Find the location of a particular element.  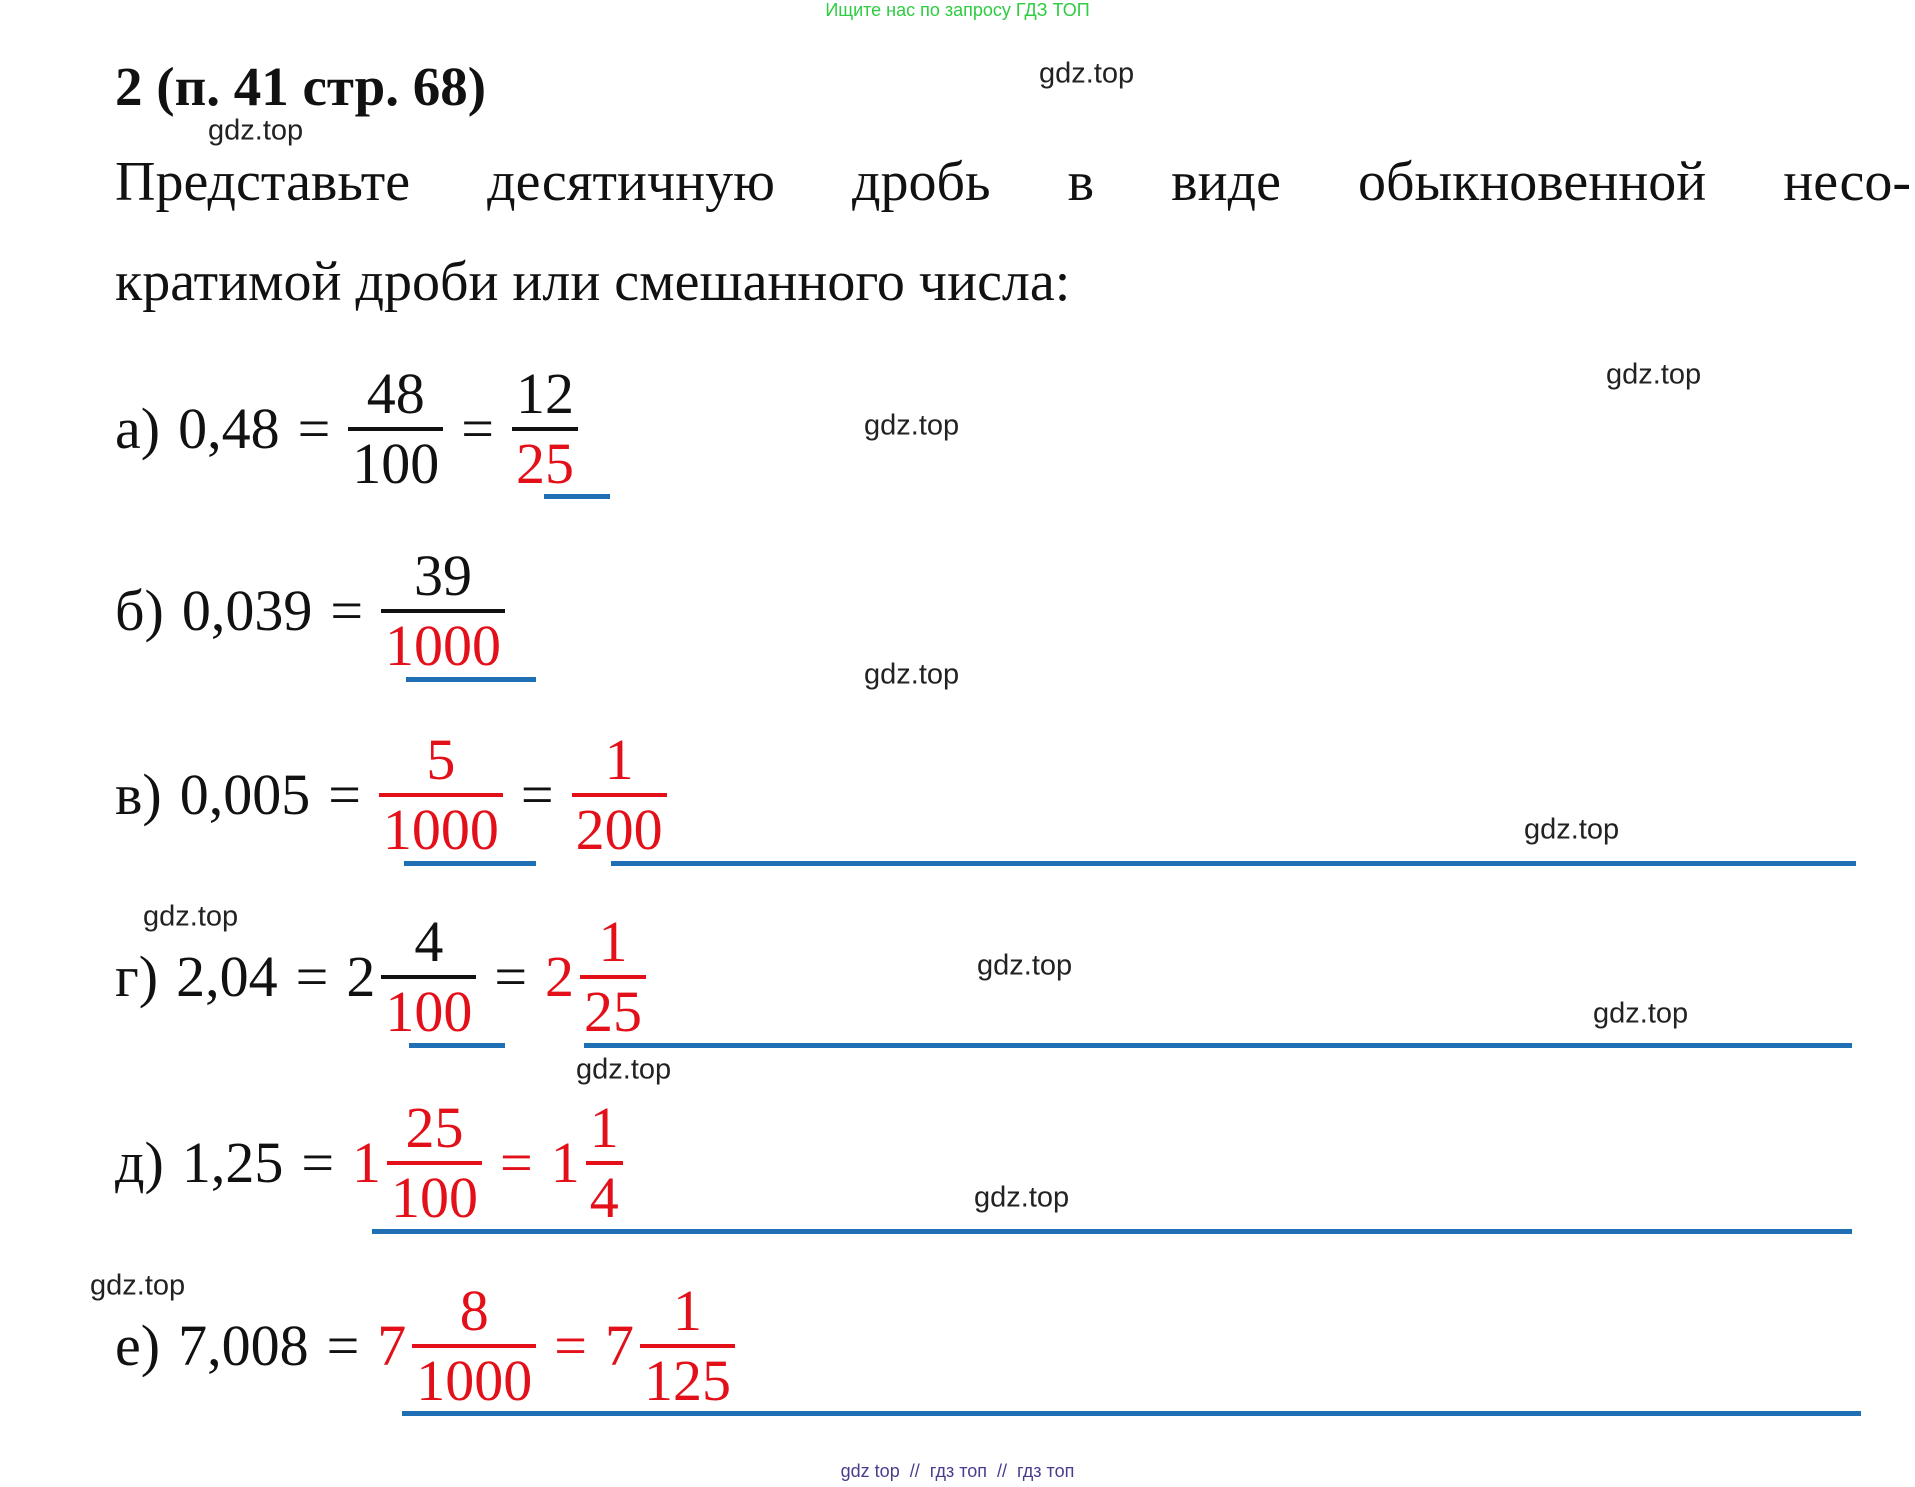

mixed-number: 1 200 is located at coordinates (619, 794).